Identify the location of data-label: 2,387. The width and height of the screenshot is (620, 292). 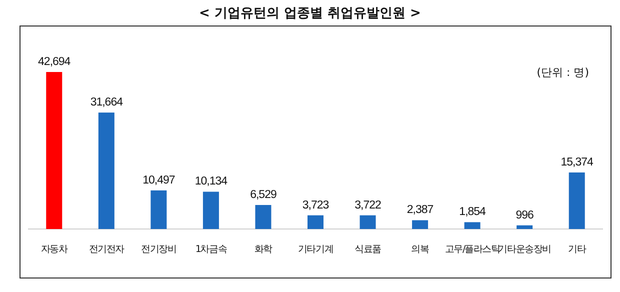
(420, 210).